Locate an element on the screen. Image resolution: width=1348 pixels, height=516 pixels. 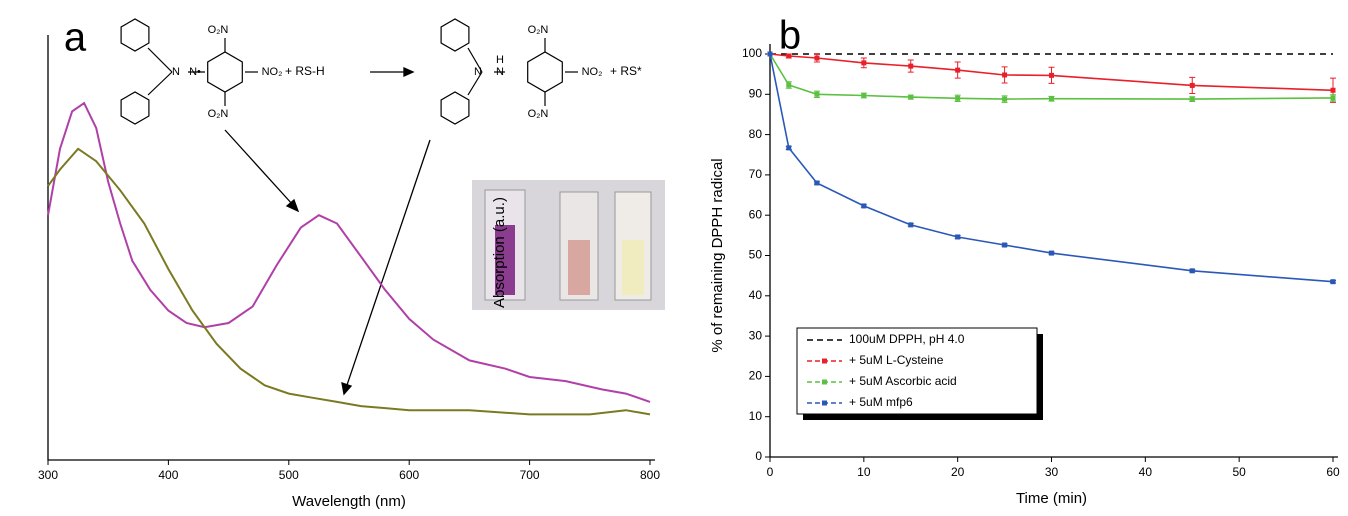
y-axis-label: % of remaining DPPH radical is located at coordinates (717, 255).